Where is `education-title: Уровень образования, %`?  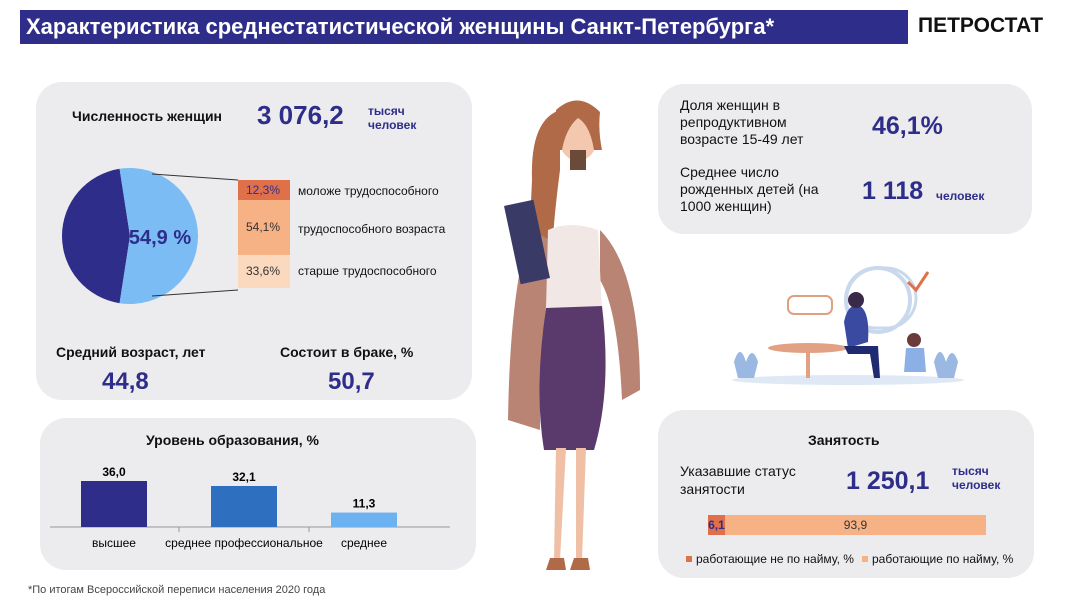 education-title: Уровень образования, % is located at coordinates (232, 440).